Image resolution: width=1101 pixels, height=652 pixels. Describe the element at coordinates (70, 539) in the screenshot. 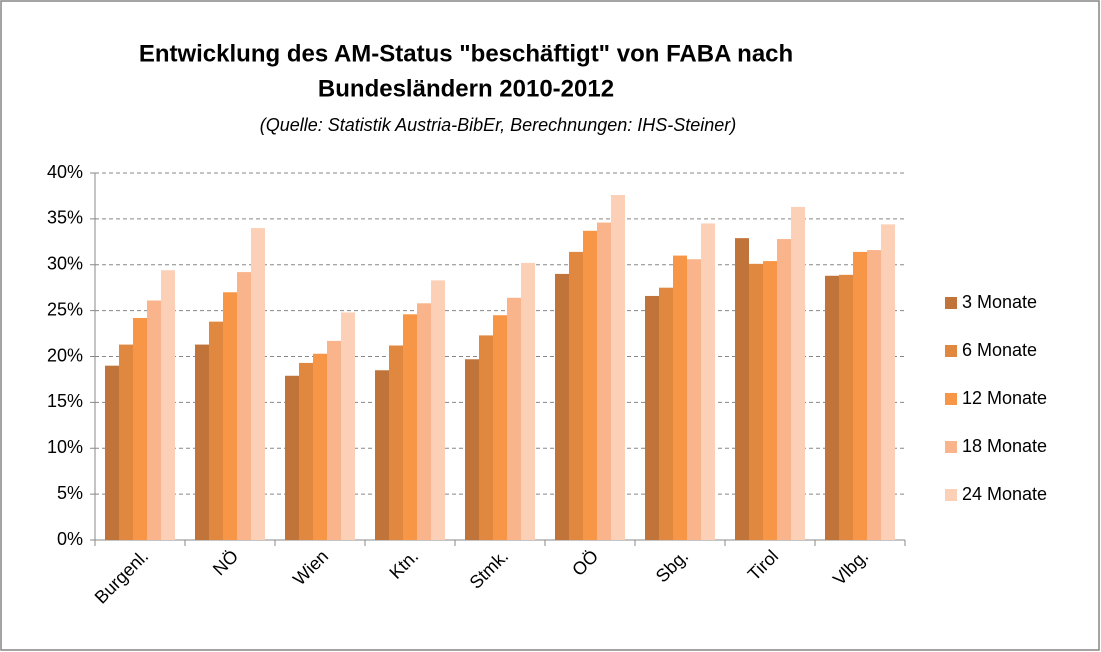

I see `y-tick-label: 0%` at that location.